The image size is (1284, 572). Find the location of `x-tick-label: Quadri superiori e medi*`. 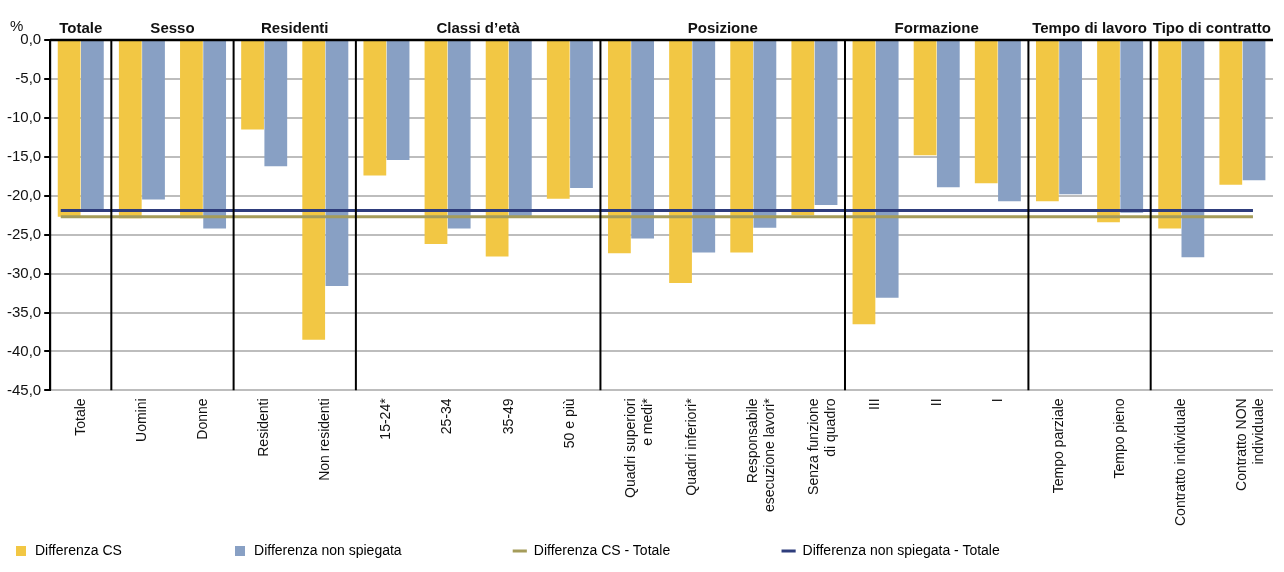

x-tick-label: Quadri superiori e medi* is located at coordinates (638, 447).